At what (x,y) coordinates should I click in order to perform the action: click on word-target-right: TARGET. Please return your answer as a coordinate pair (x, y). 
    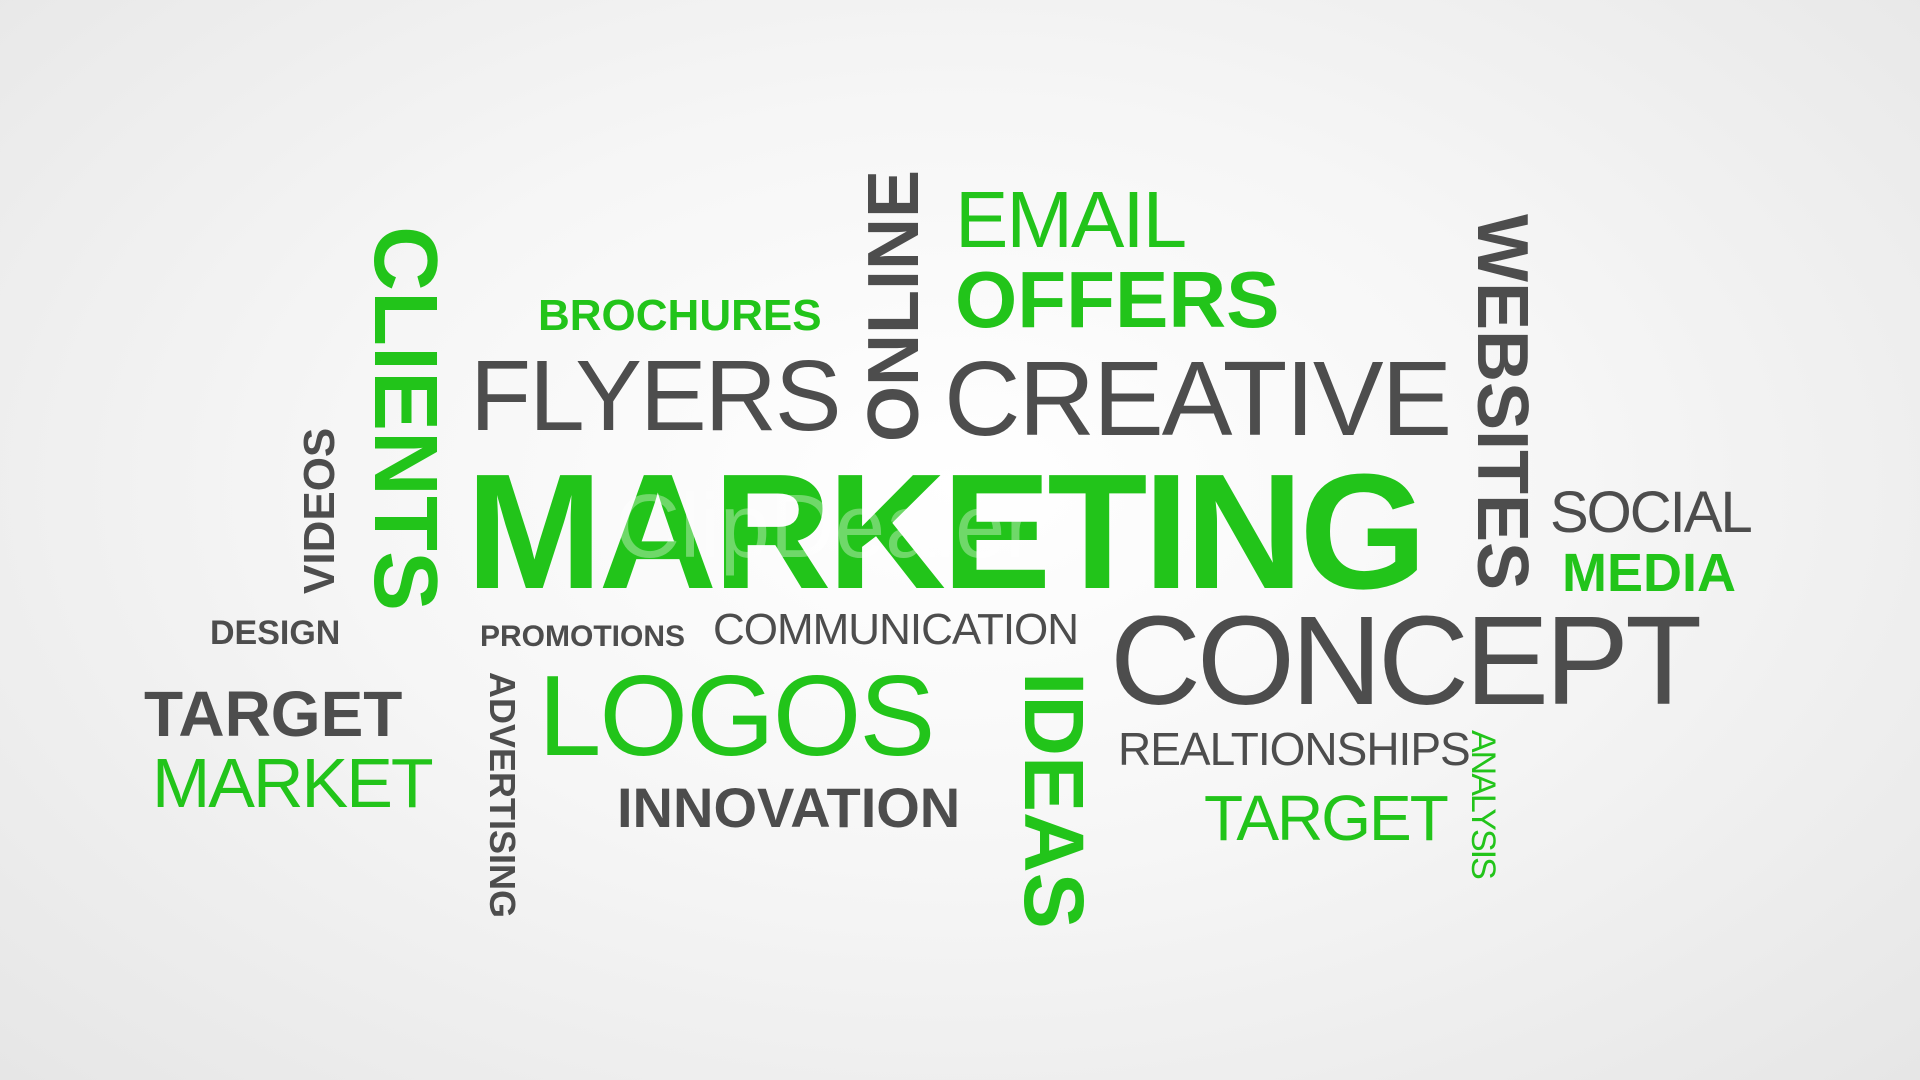
    Looking at the image, I should click on (1326, 818).